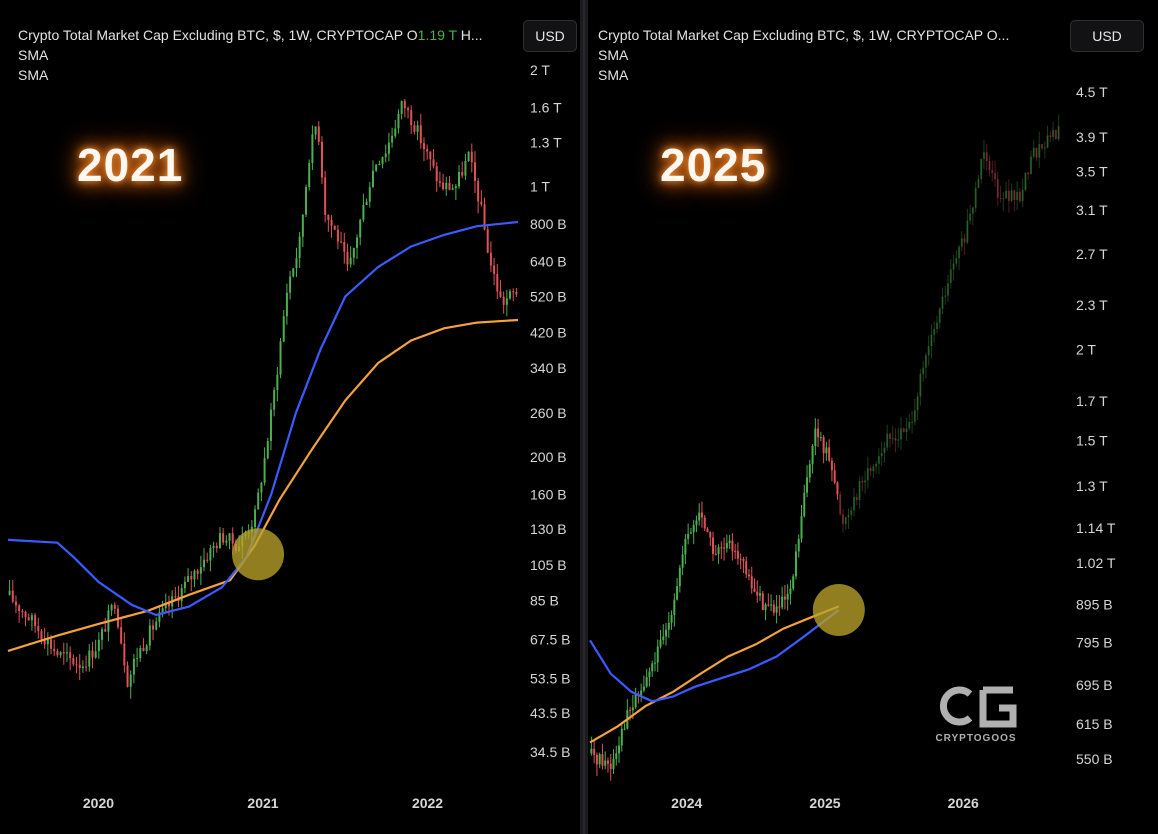 The width and height of the screenshot is (1158, 834). What do you see at coordinates (550, 36) in the screenshot?
I see `left-currency-button: USD` at bounding box center [550, 36].